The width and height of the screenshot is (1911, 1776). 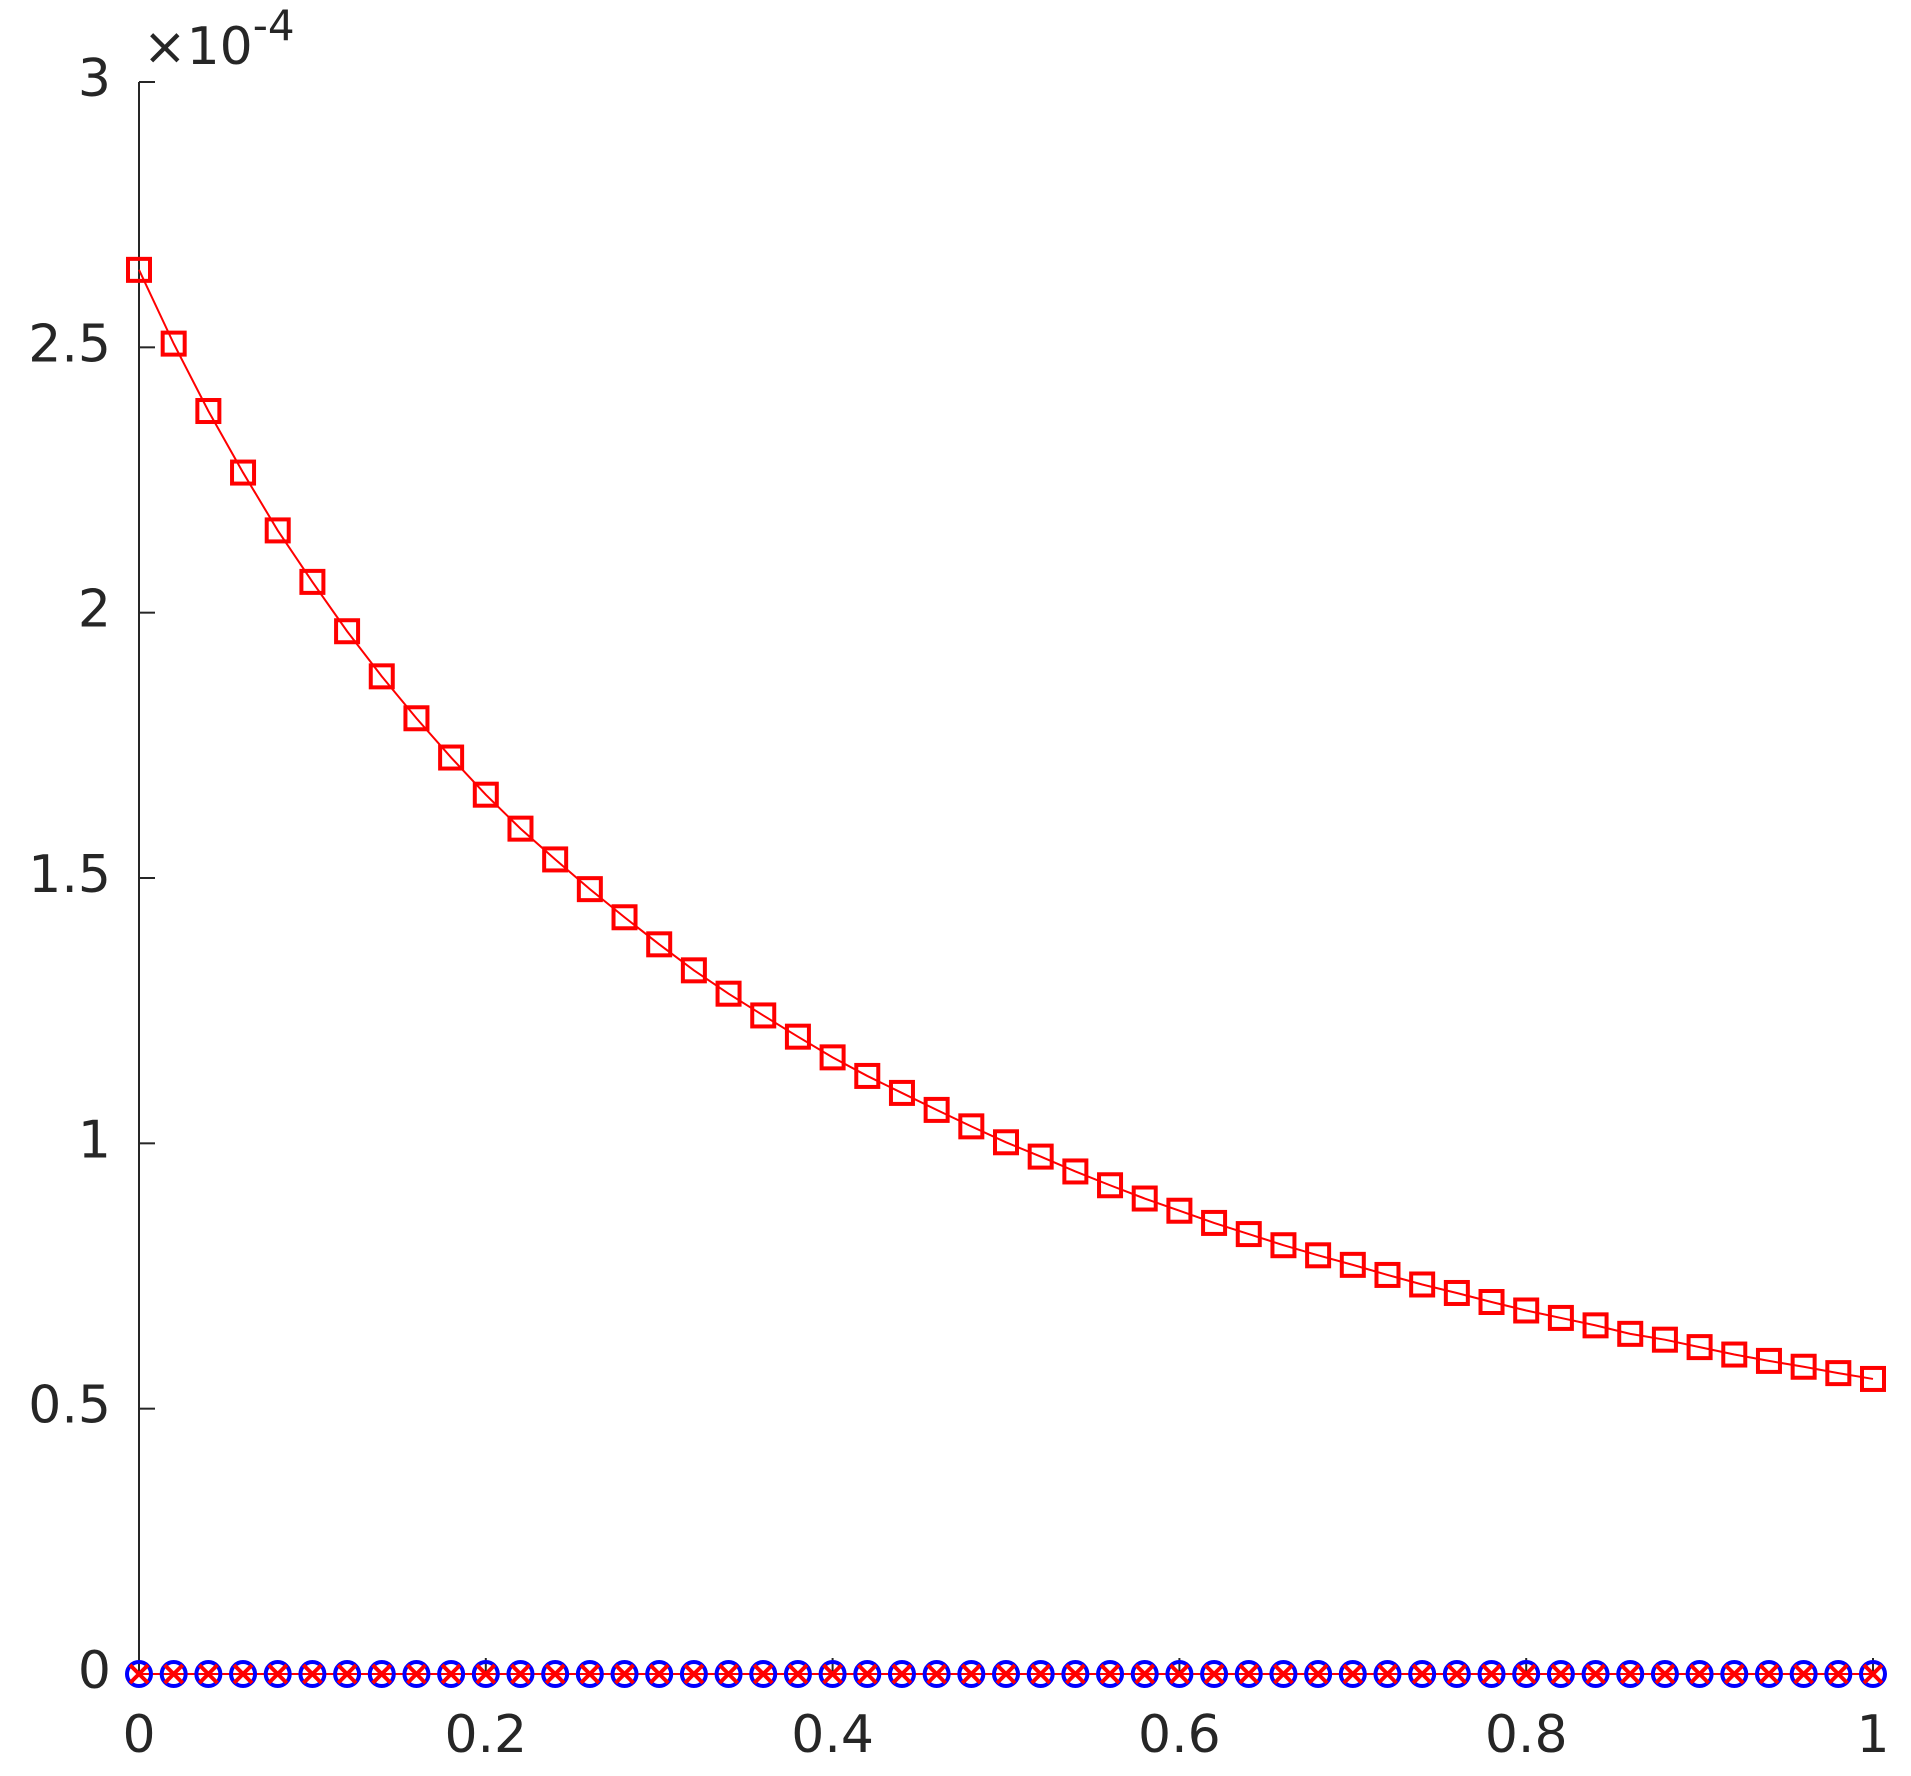 What do you see at coordinates (94, 610) in the screenshot?
I see `y-tick-label: 2` at bounding box center [94, 610].